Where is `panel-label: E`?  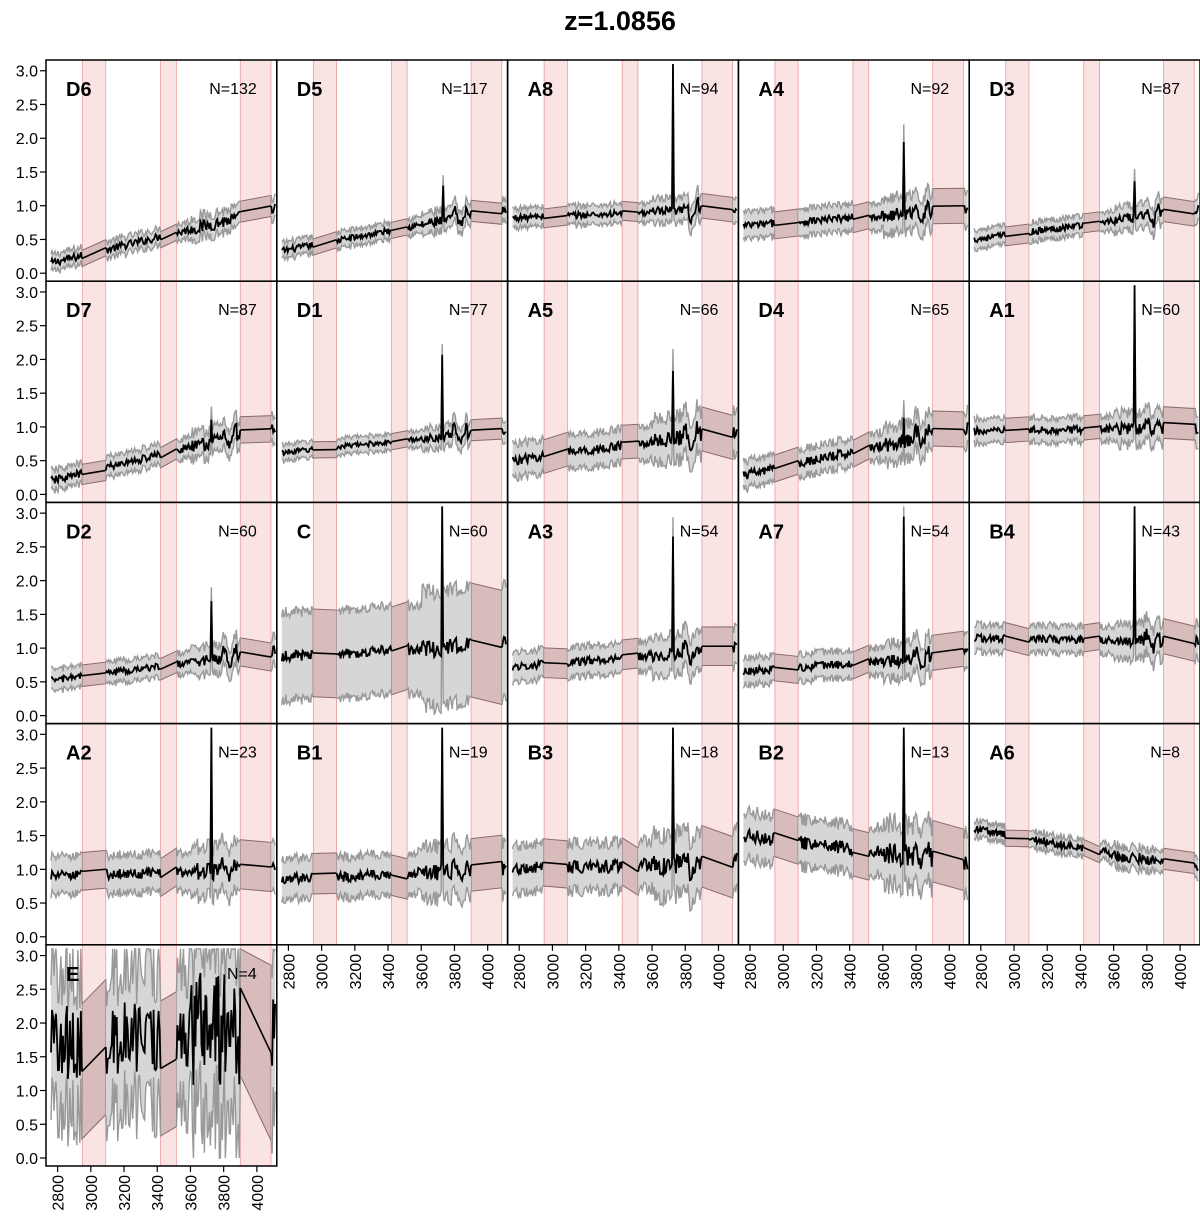 panel-label: E is located at coordinates (72, 975).